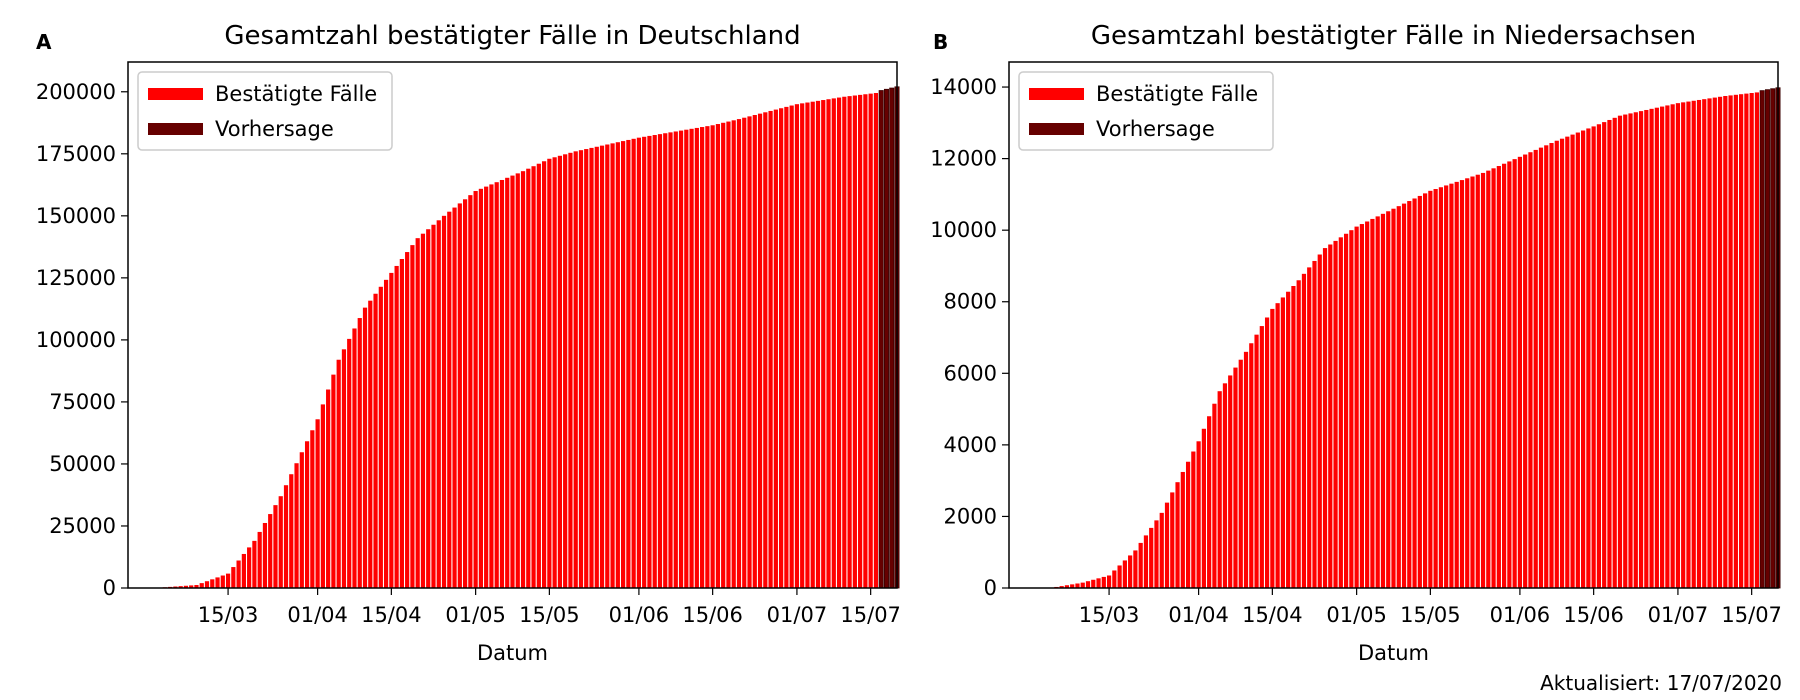  I want to click on y-tick-label: 125000, so click(76, 278).